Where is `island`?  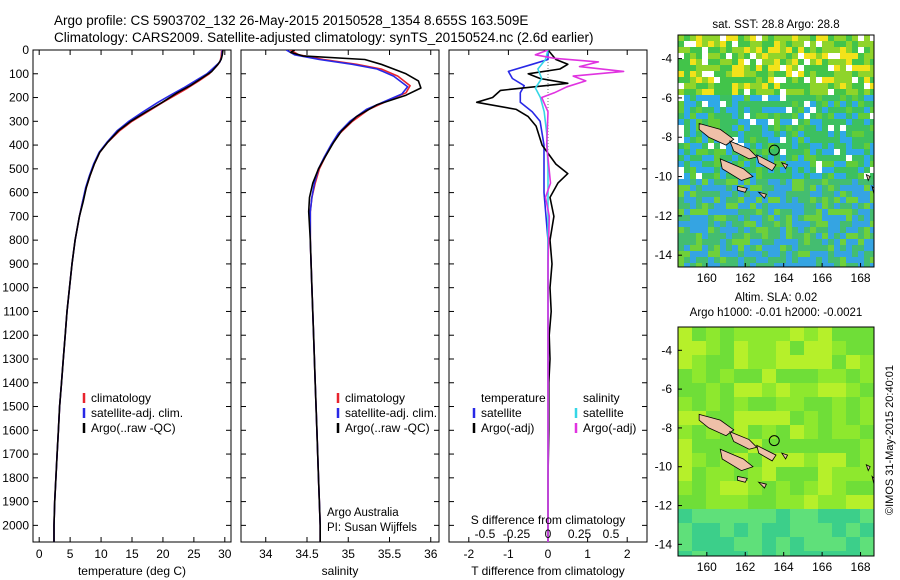 island is located at coordinates (868, 467).